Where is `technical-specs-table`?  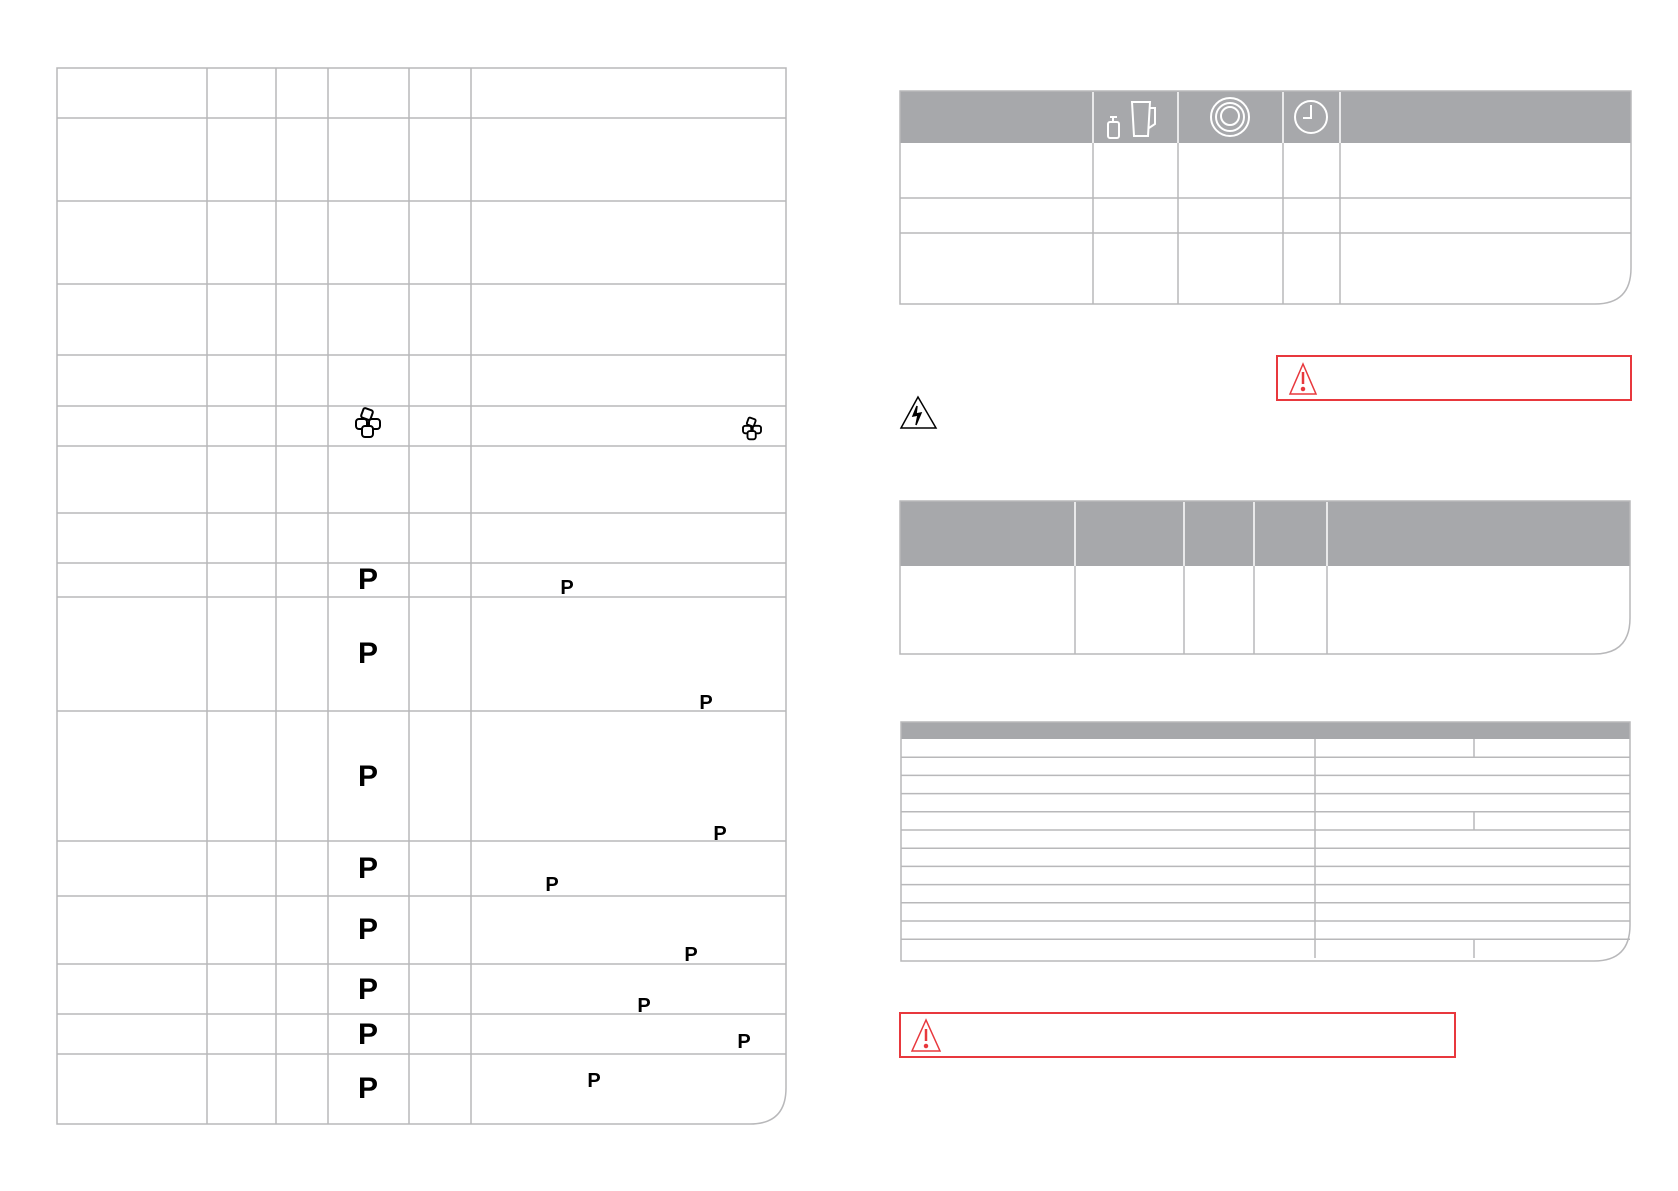 technical-specs-table is located at coordinates (1265, 841).